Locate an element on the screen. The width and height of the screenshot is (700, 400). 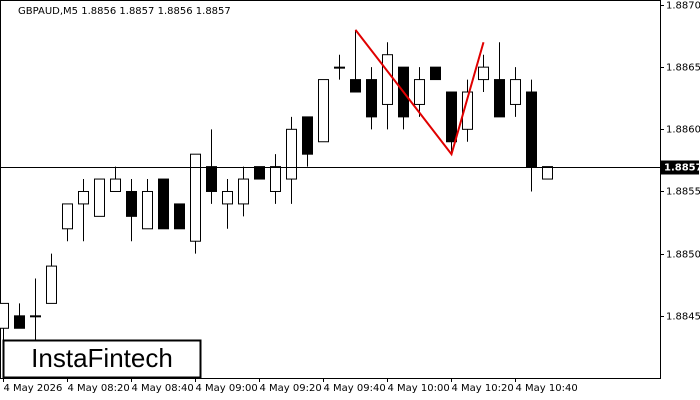
chart-header: GBPAUD,M5 1.8856 1.8857 1.8856 1.8857 is located at coordinates (124, 11).